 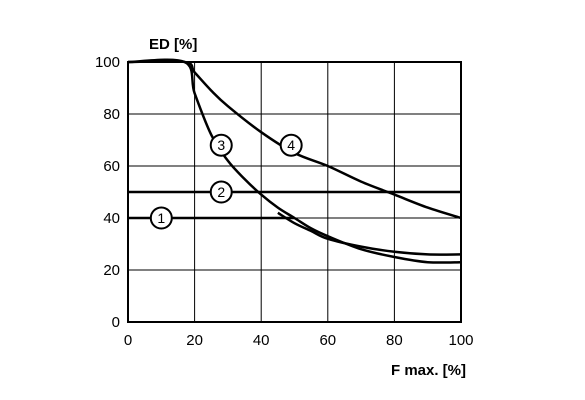 What do you see at coordinates (173, 44) in the screenshot?
I see `y-axis-label: ED [%]` at bounding box center [173, 44].